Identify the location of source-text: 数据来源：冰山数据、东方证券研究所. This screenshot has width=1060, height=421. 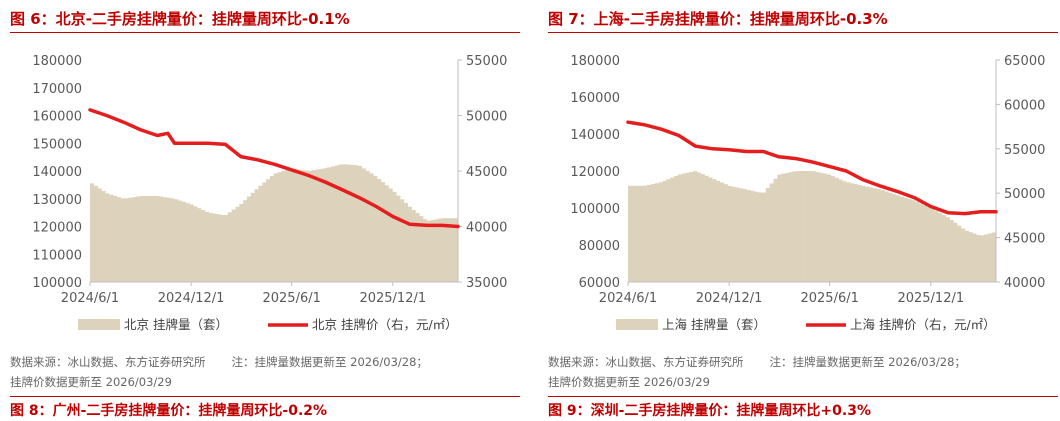
(108, 362).